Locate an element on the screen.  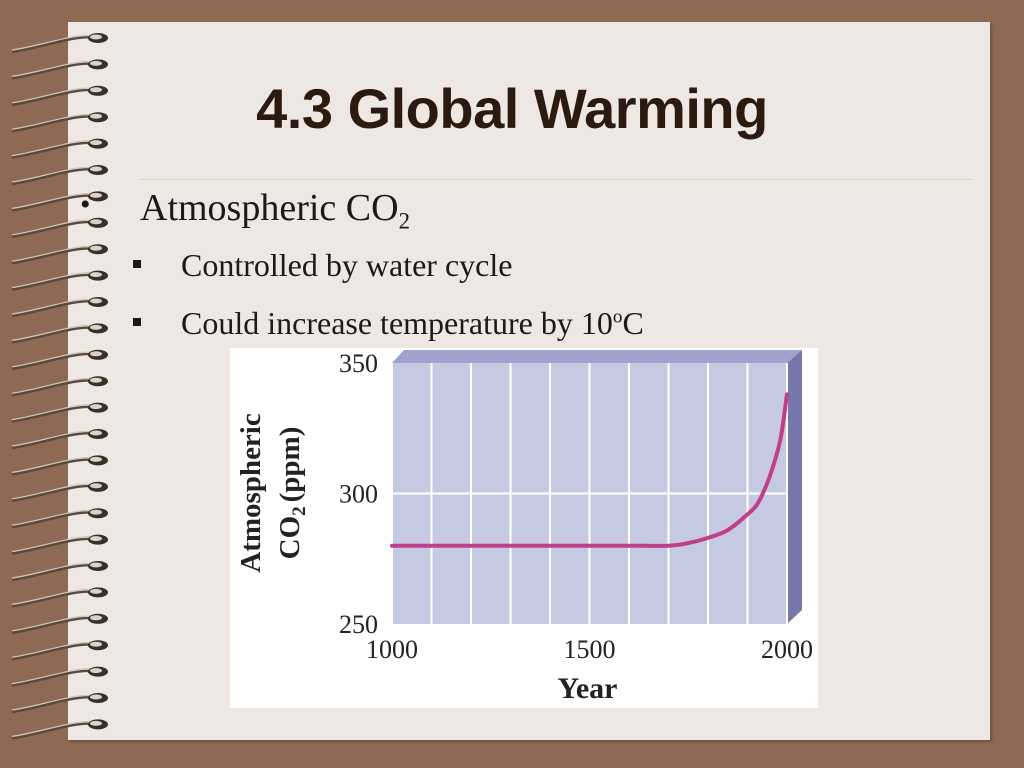
x-tick-label: 1000 is located at coordinates (392, 649).